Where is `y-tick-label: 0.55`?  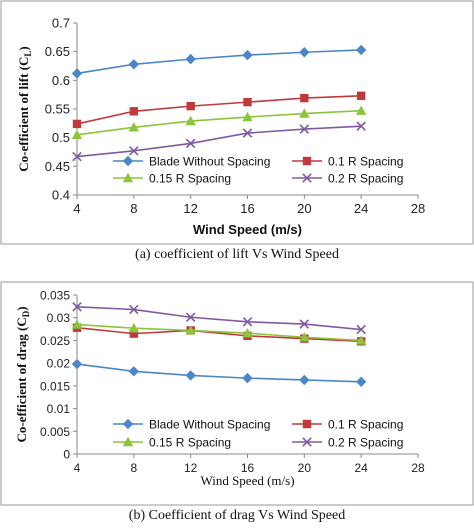
y-tick-label: 0.55 is located at coordinates (57, 109).